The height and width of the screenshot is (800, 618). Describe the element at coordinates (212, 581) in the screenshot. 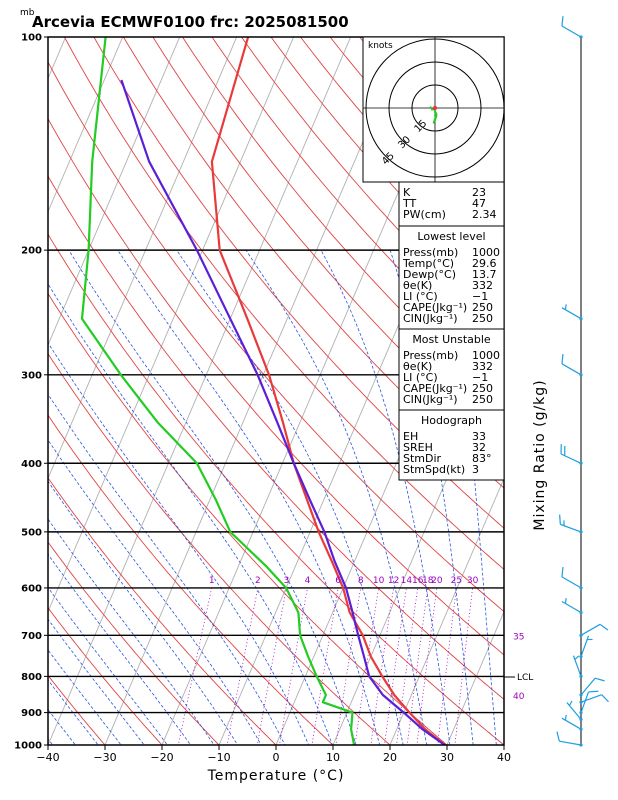

I see `mixing-ratio-label: 1` at that location.